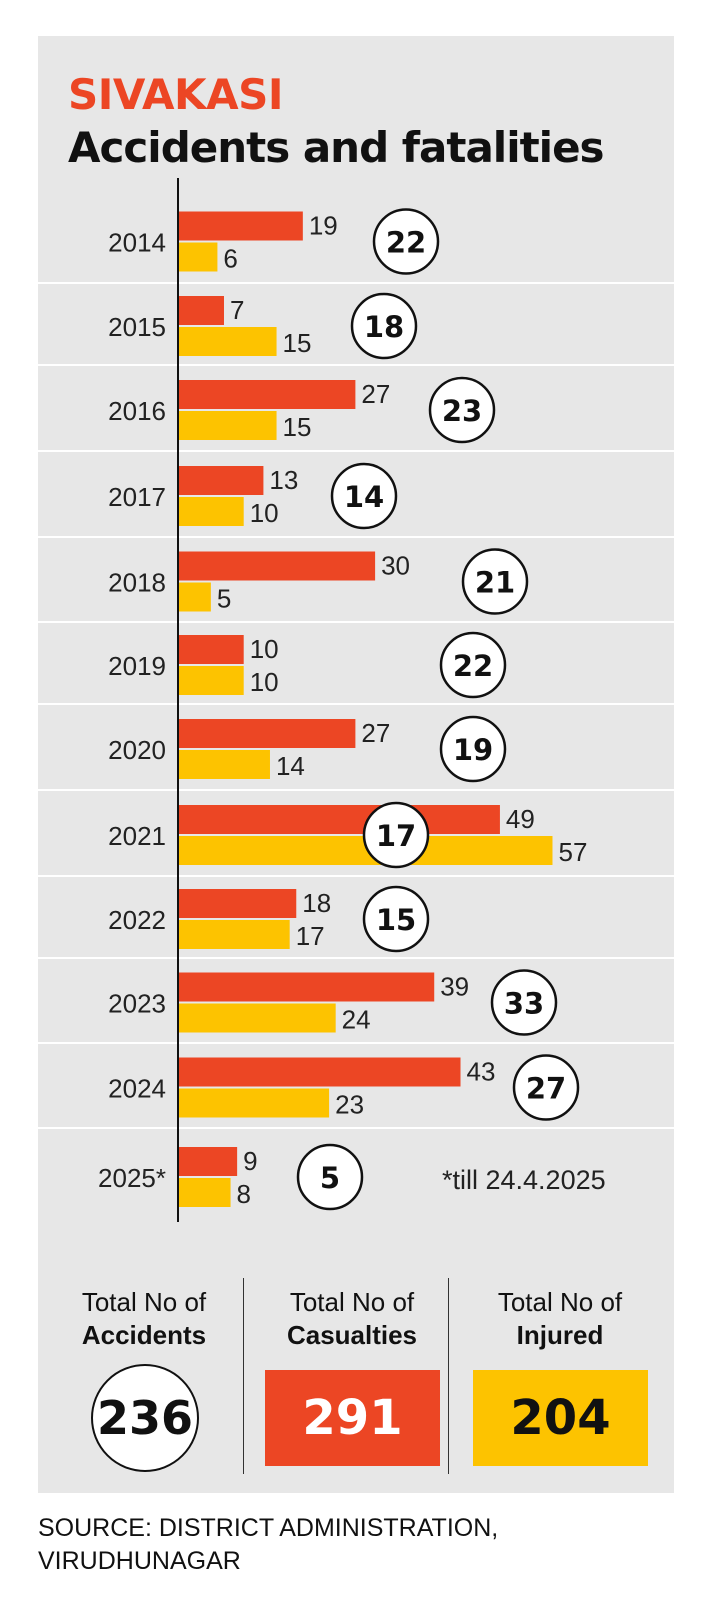  What do you see at coordinates (144, 1319) in the screenshot?
I see `total-accidents-label: Total No of Accidents` at bounding box center [144, 1319].